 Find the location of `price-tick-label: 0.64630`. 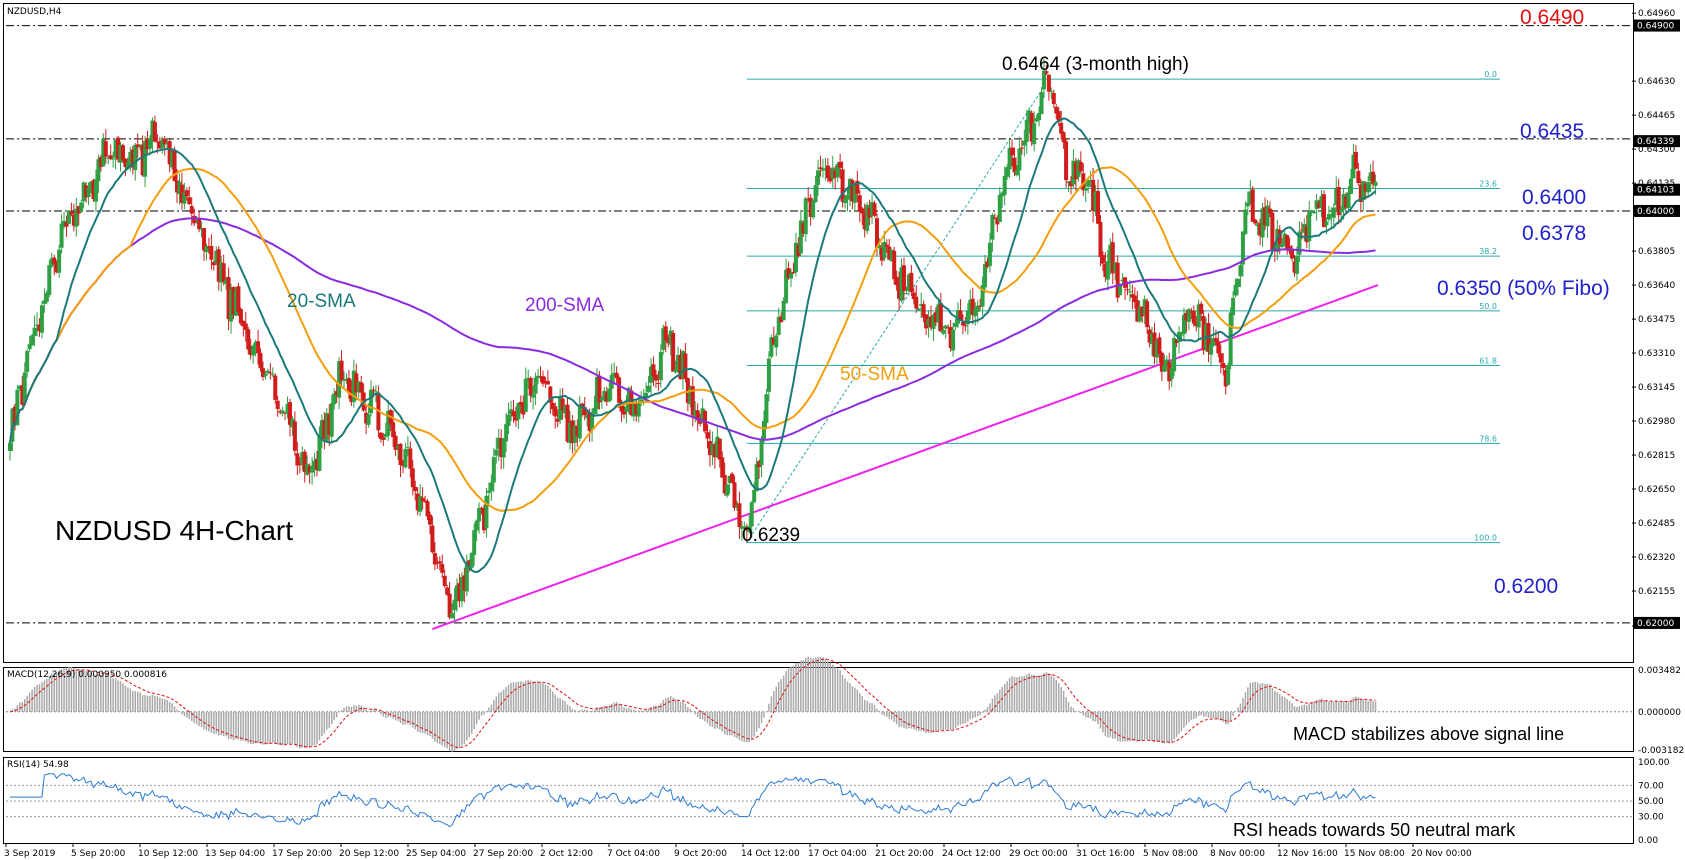

price-tick-label: 0.64630 is located at coordinates (1656, 82).